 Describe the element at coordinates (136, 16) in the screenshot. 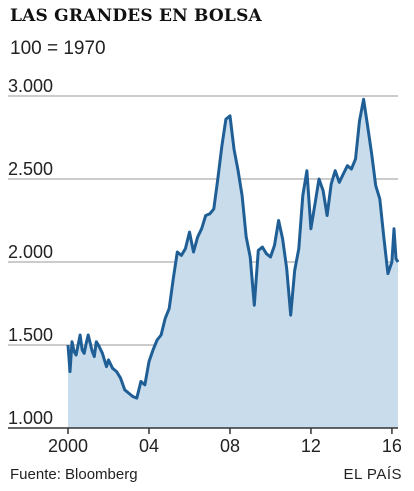

I see `chart-title: LAS GRANDES EN BOLSA` at that location.